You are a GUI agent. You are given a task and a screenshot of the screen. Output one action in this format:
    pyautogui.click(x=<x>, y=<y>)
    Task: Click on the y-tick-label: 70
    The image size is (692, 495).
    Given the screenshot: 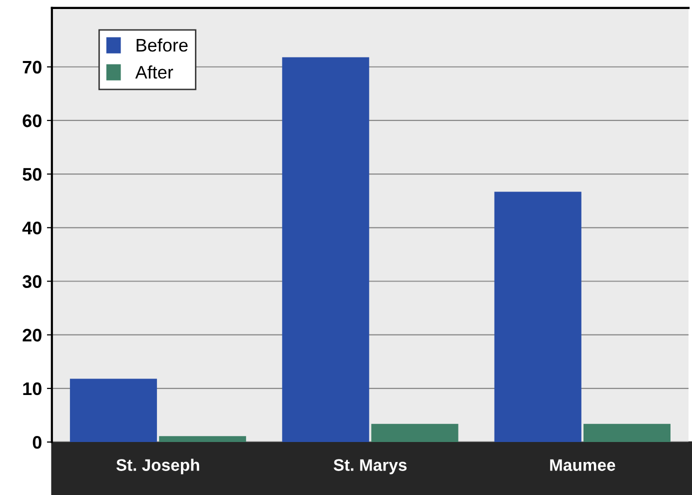 What is the action you would take?
    pyautogui.click(x=32, y=67)
    